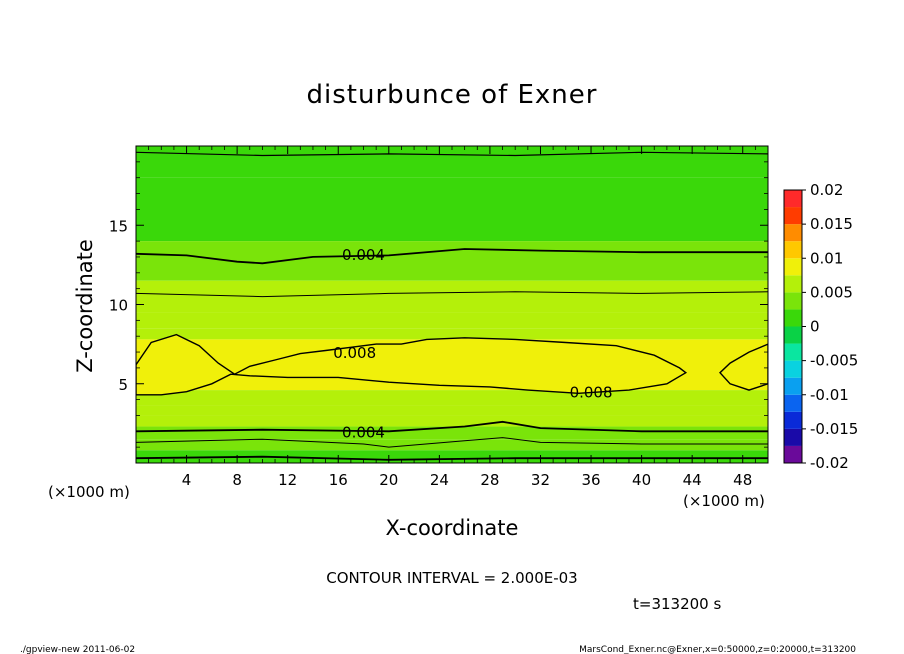 The image size is (904, 654). Describe the element at coordinates (287, 480) in the screenshot. I see `x-tick-label: 12` at that location.